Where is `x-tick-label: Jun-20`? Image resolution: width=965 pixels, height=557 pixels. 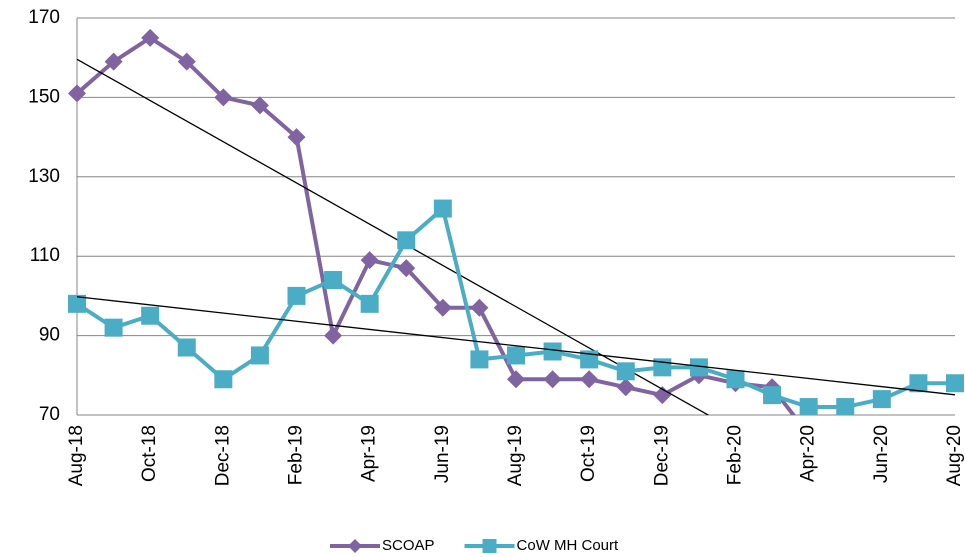 x-tick-label: Jun-20 is located at coordinates (881, 454).